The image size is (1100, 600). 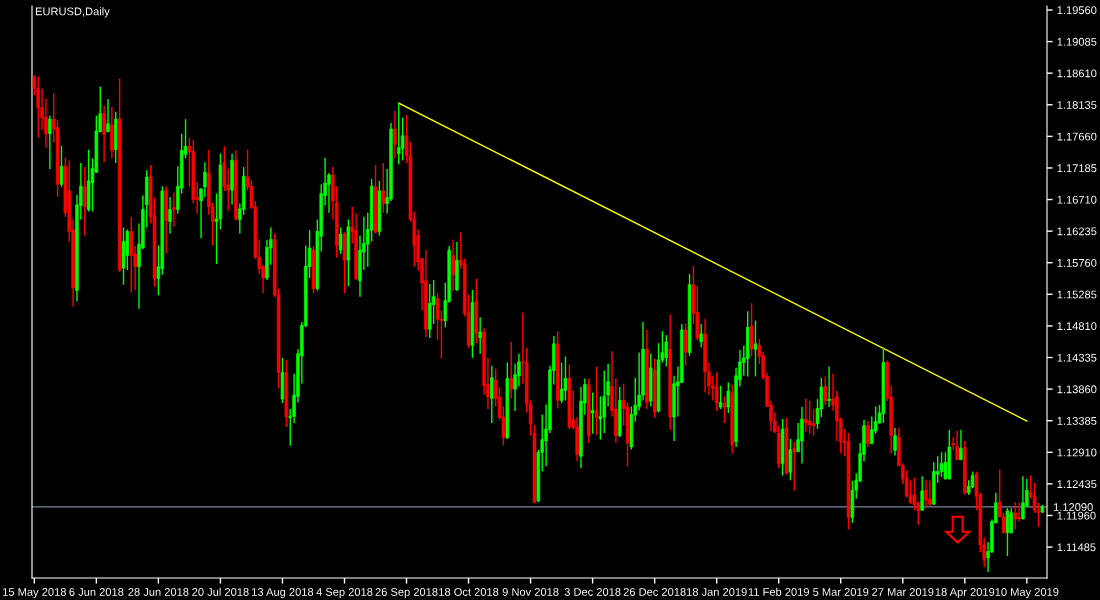 I want to click on x-tick-label: 4 Sep 2018, so click(x=344, y=593).